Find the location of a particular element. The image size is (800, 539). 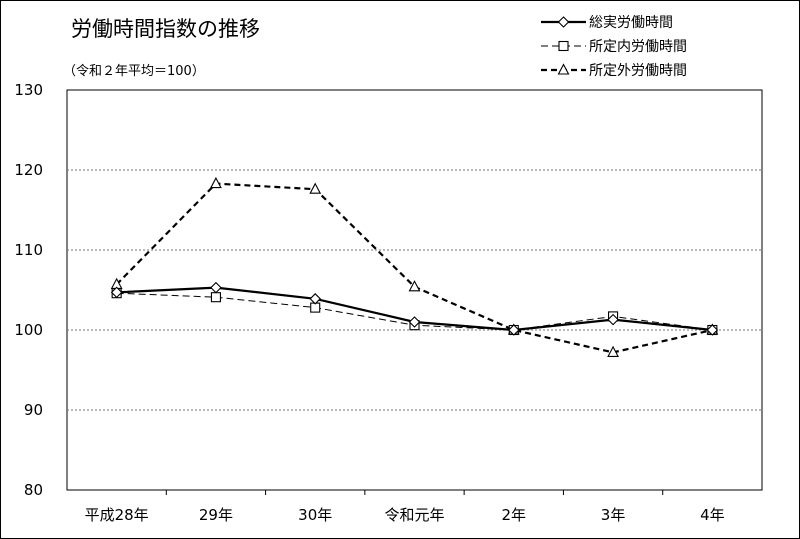

legend-label: 所定内労働時間 is located at coordinates (638, 47).